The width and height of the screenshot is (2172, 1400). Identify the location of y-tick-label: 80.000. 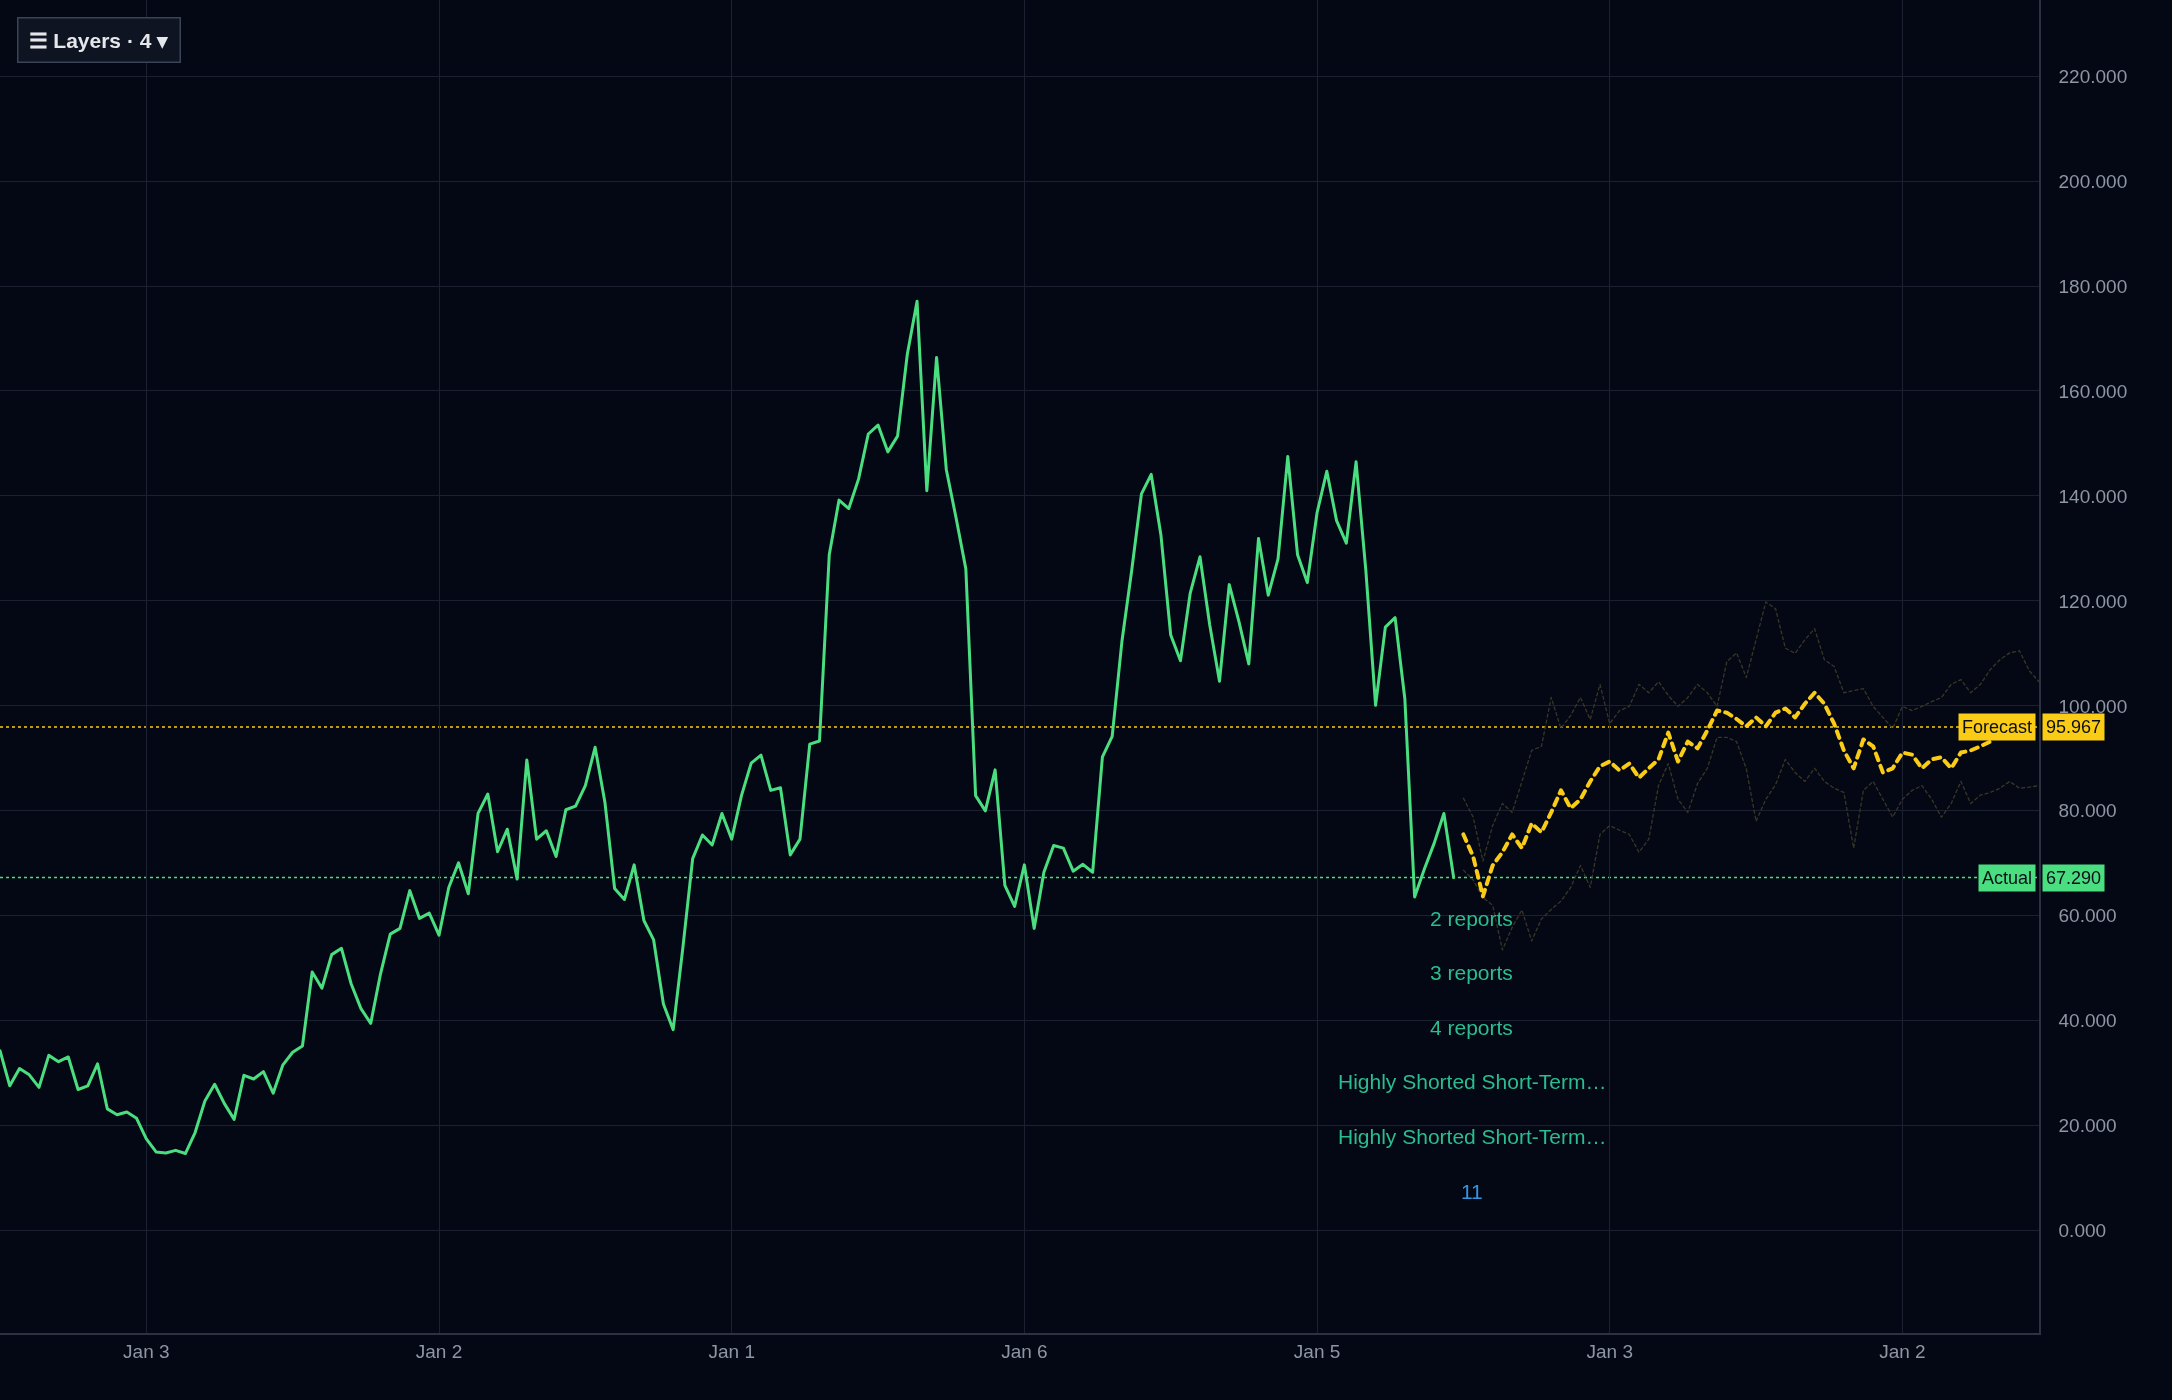
(2087, 811).